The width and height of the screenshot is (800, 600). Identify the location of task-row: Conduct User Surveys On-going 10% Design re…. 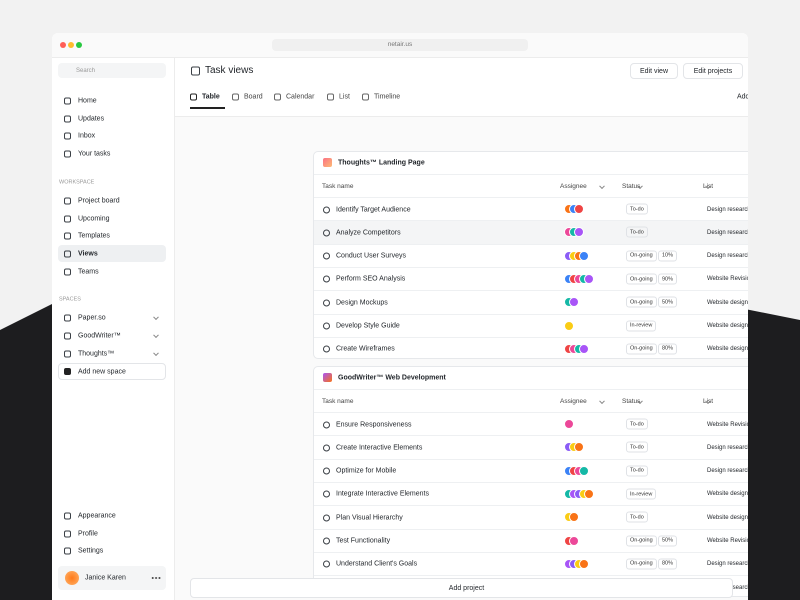
(531, 255).